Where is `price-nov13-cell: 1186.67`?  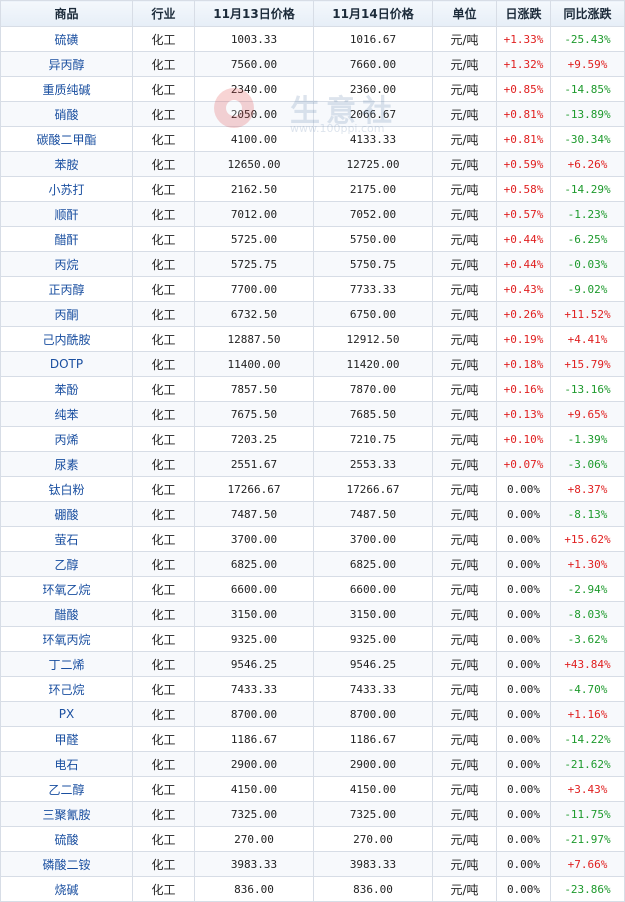
price-nov13-cell: 1186.67 is located at coordinates (254, 739).